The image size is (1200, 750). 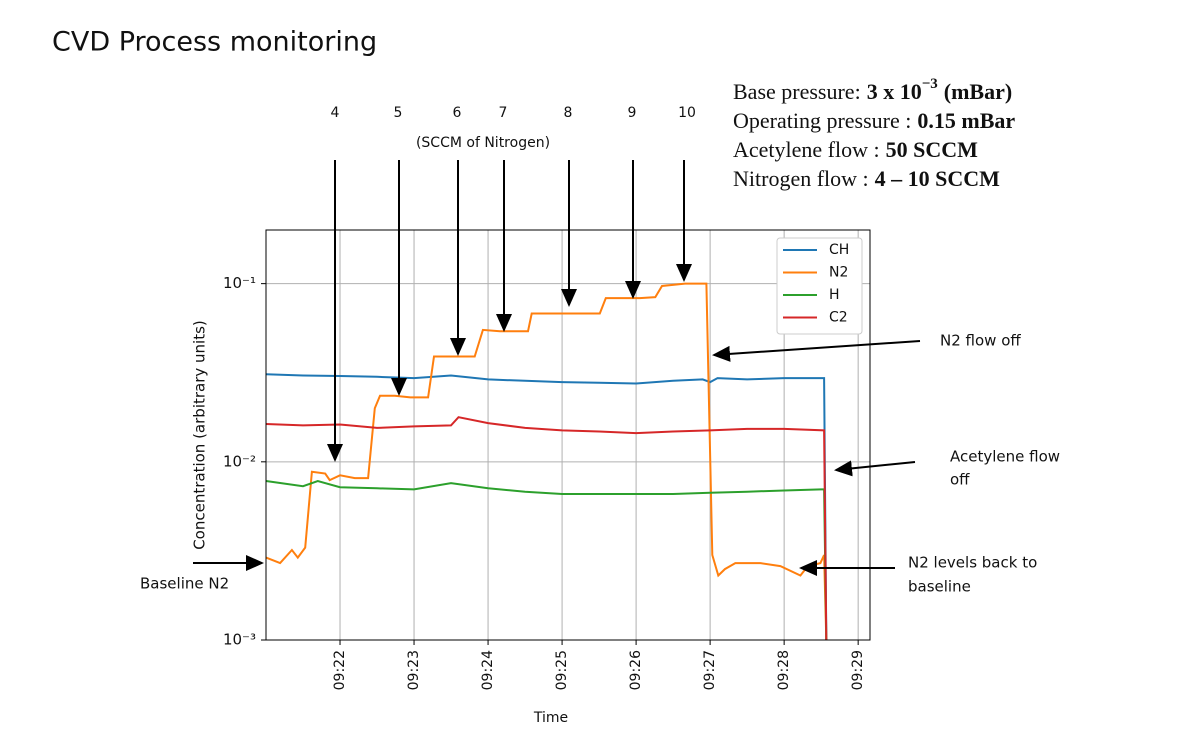 What do you see at coordinates (980, 341) in the screenshot?
I see `annotation: N2 flow off` at bounding box center [980, 341].